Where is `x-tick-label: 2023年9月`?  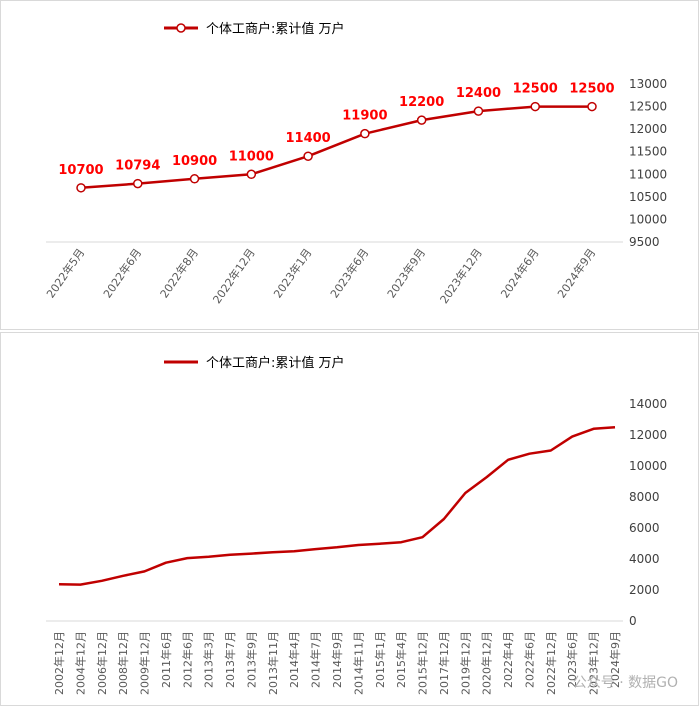
x-tick-label: 2023年9月 is located at coordinates (406, 273).